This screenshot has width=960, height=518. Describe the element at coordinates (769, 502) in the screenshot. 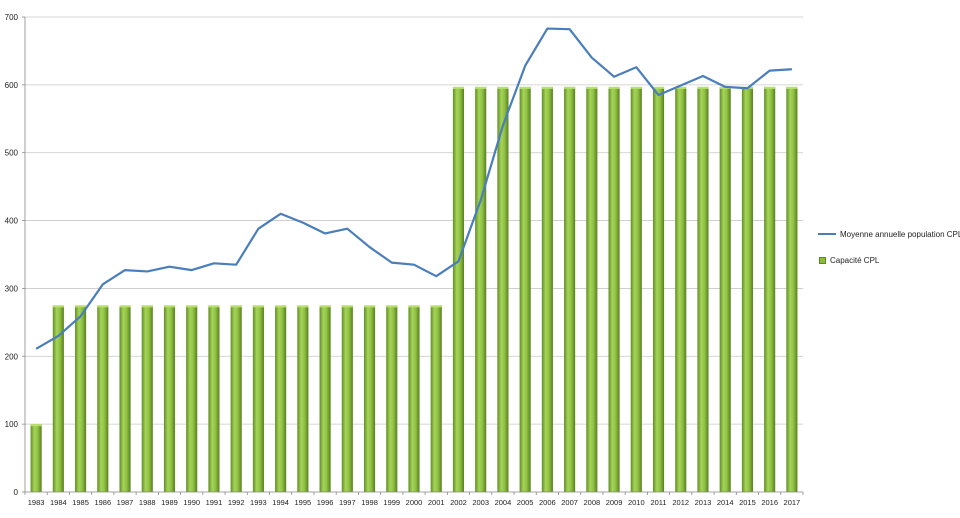

I see `x-tick-label-2016: 2016` at that location.